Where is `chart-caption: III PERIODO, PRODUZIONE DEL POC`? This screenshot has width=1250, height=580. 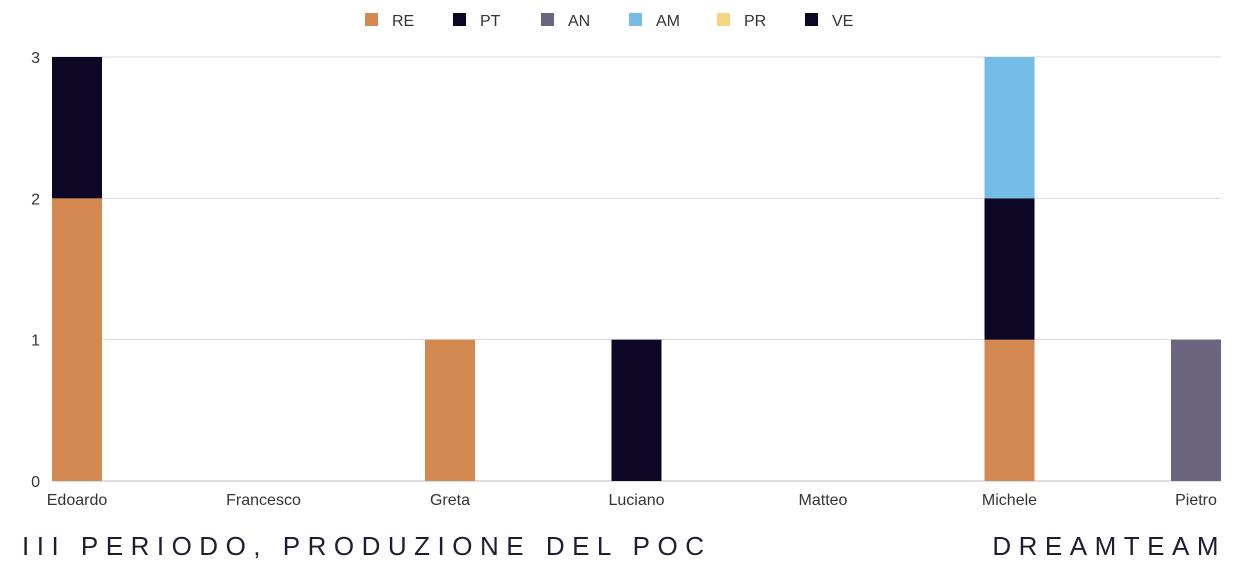 chart-caption: III PERIODO, PRODUZIONE DEL POC is located at coordinates (367, 546).